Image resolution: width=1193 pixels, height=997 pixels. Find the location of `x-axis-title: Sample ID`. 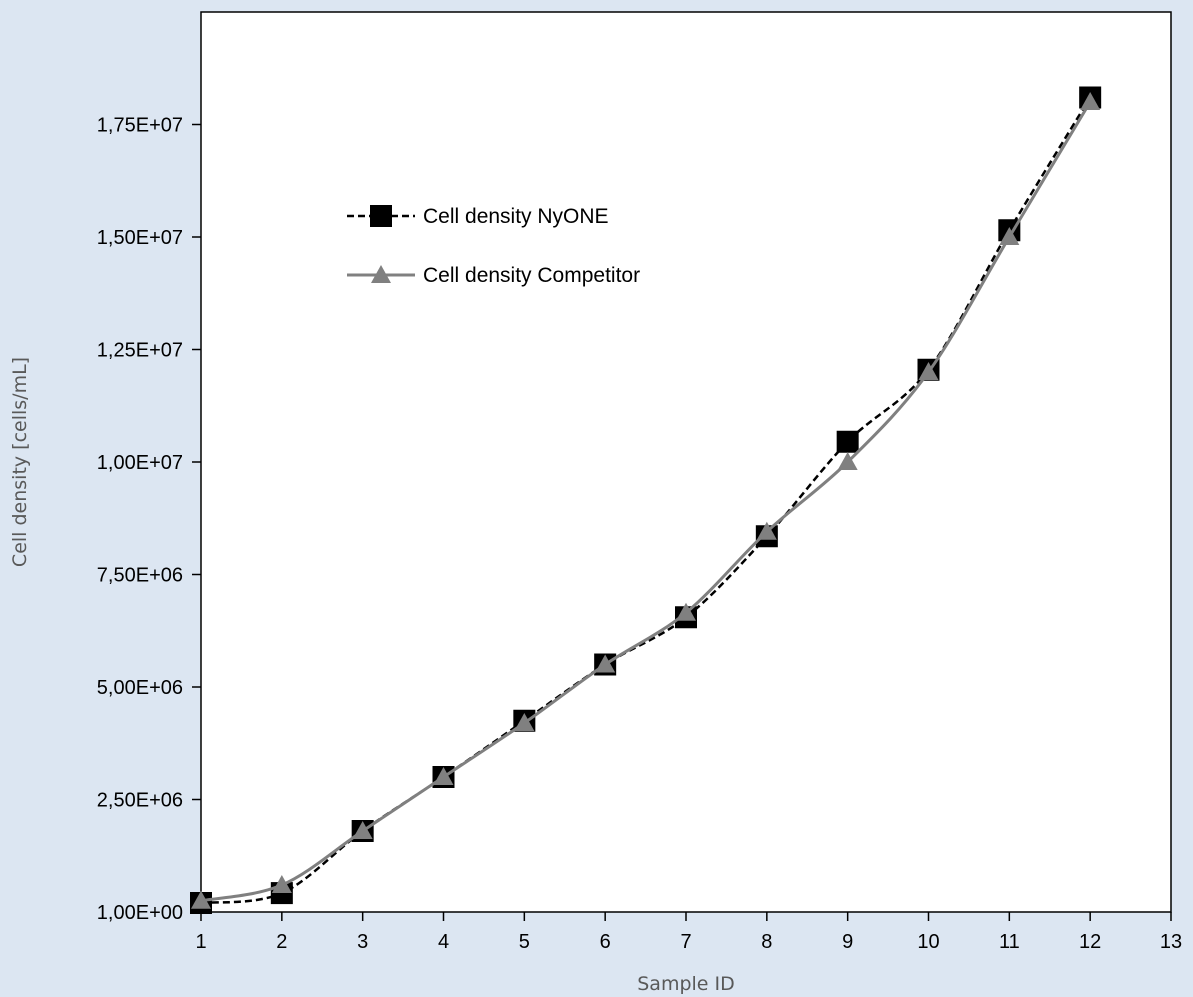

x-axis-title: Sample ID is located at coordinates (686, 984).